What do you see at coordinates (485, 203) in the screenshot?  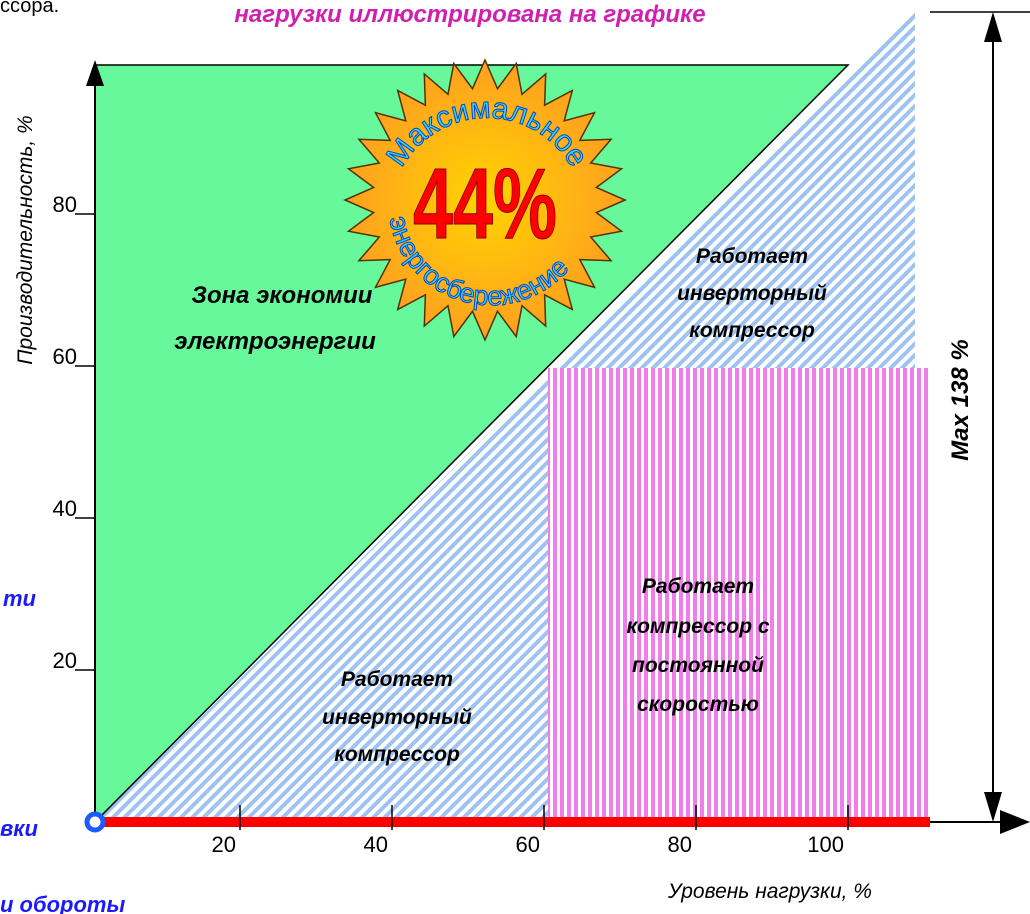 I see `badge-value: 44%` at bounding box center [485, 203].